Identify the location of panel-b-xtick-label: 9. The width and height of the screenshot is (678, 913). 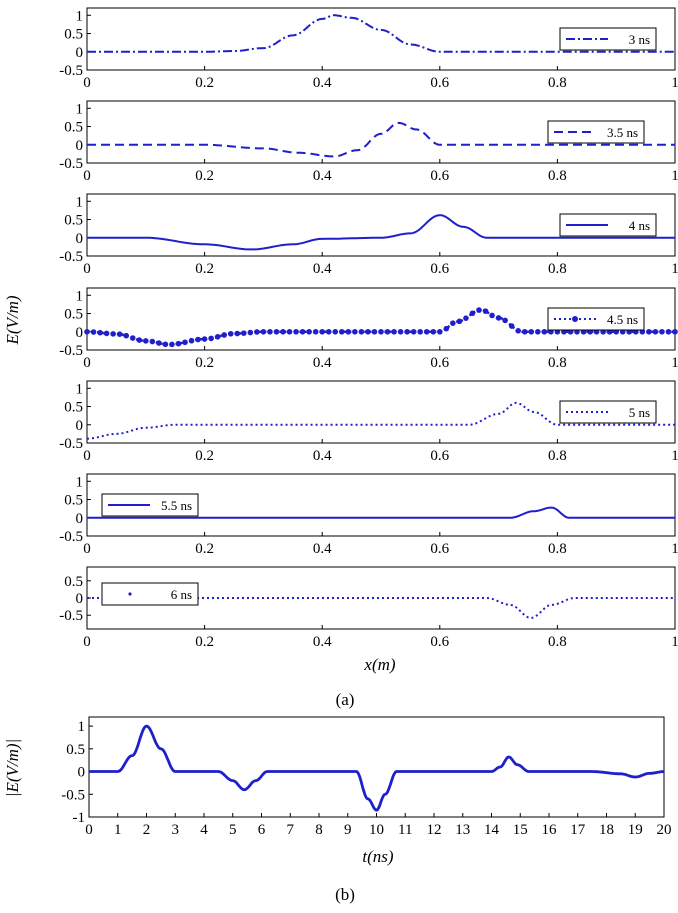
(348, 830).